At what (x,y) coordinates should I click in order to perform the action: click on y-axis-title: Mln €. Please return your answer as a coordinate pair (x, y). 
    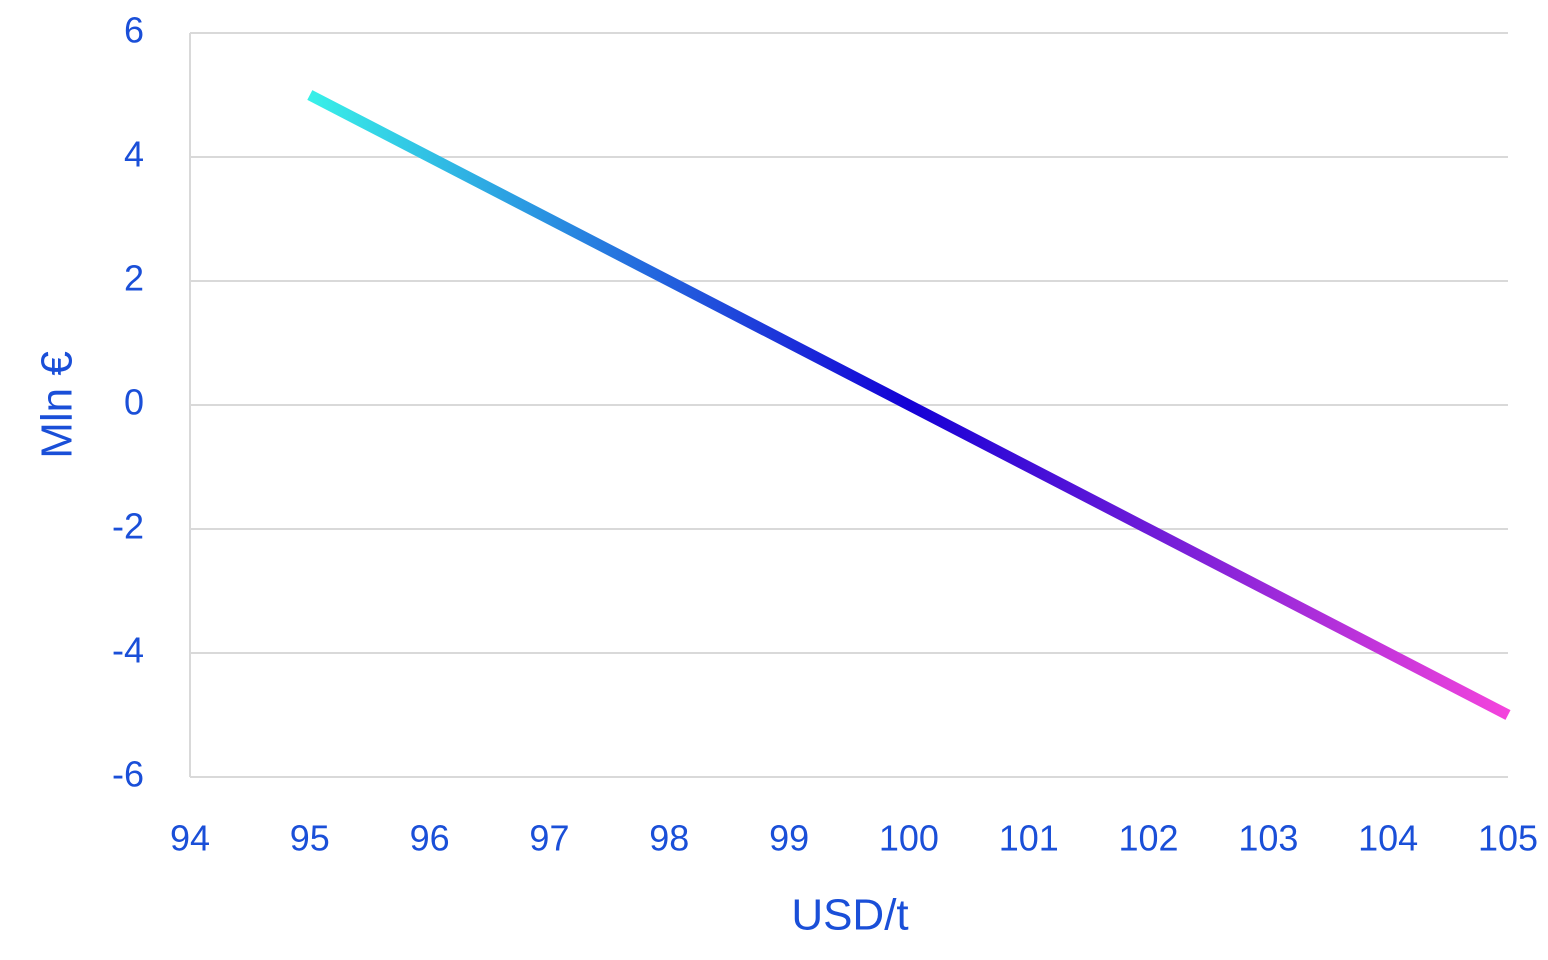
    Looking at the image, I should click on (57, 405).